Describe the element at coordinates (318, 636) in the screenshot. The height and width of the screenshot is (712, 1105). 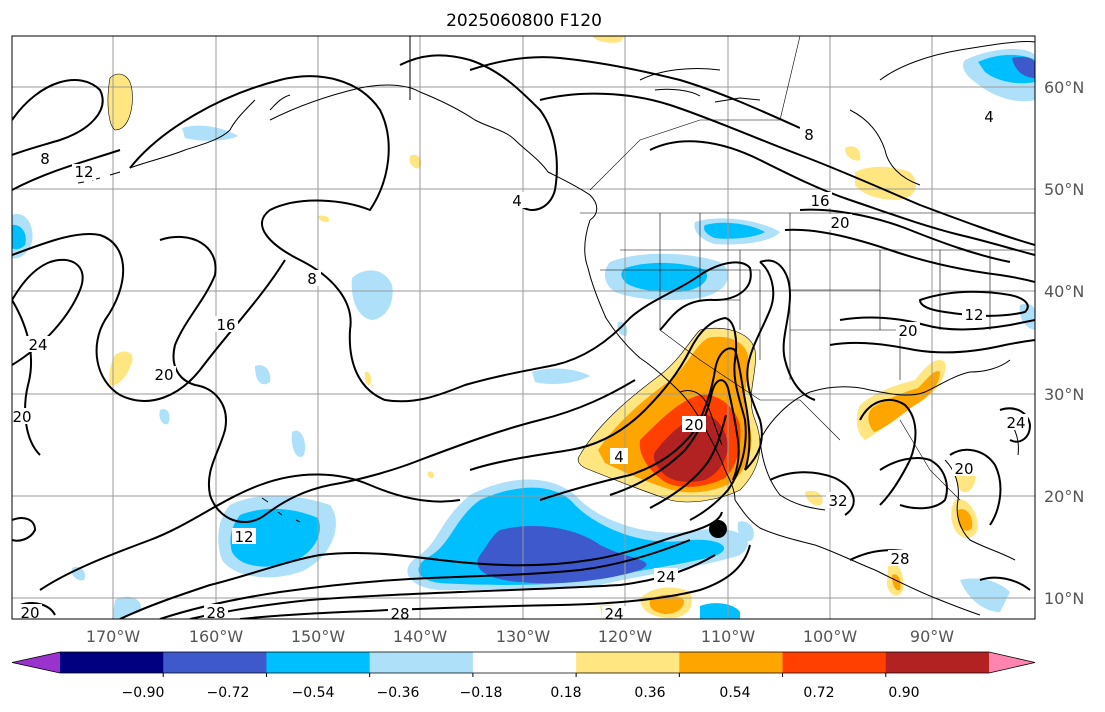
I see `lon-label: 150°W` at that location.